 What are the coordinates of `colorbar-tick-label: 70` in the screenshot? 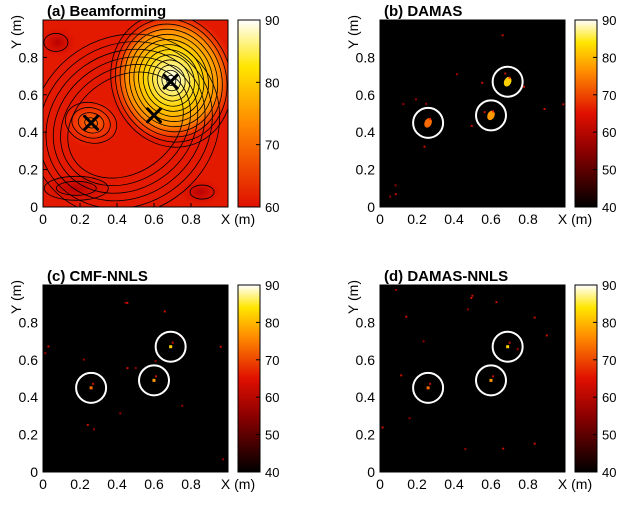 It's located at (609, 95).